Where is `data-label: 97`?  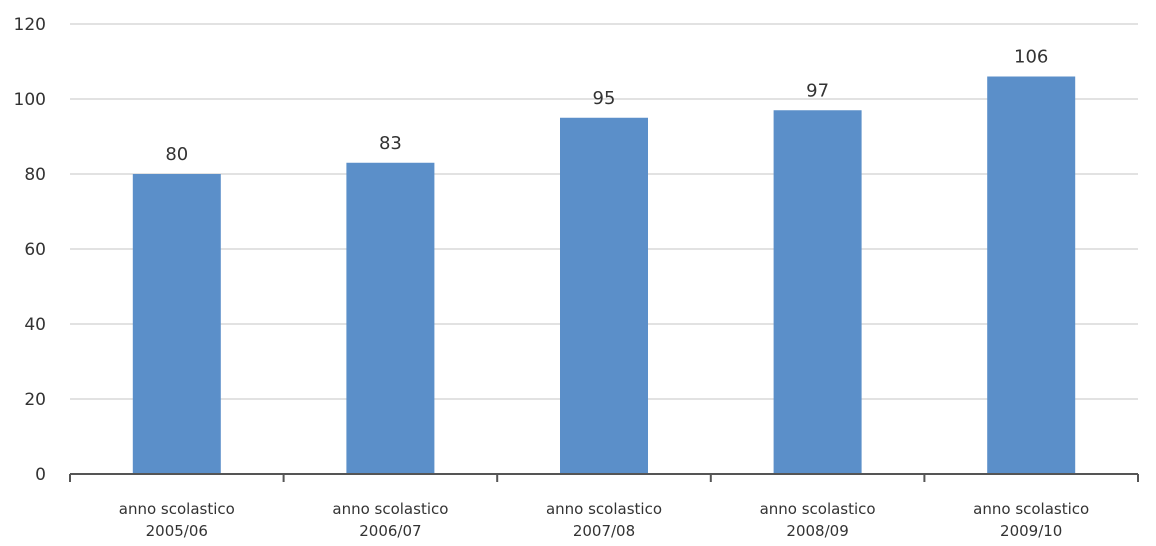 data-label: 97 is located at coordinates (817, 90).